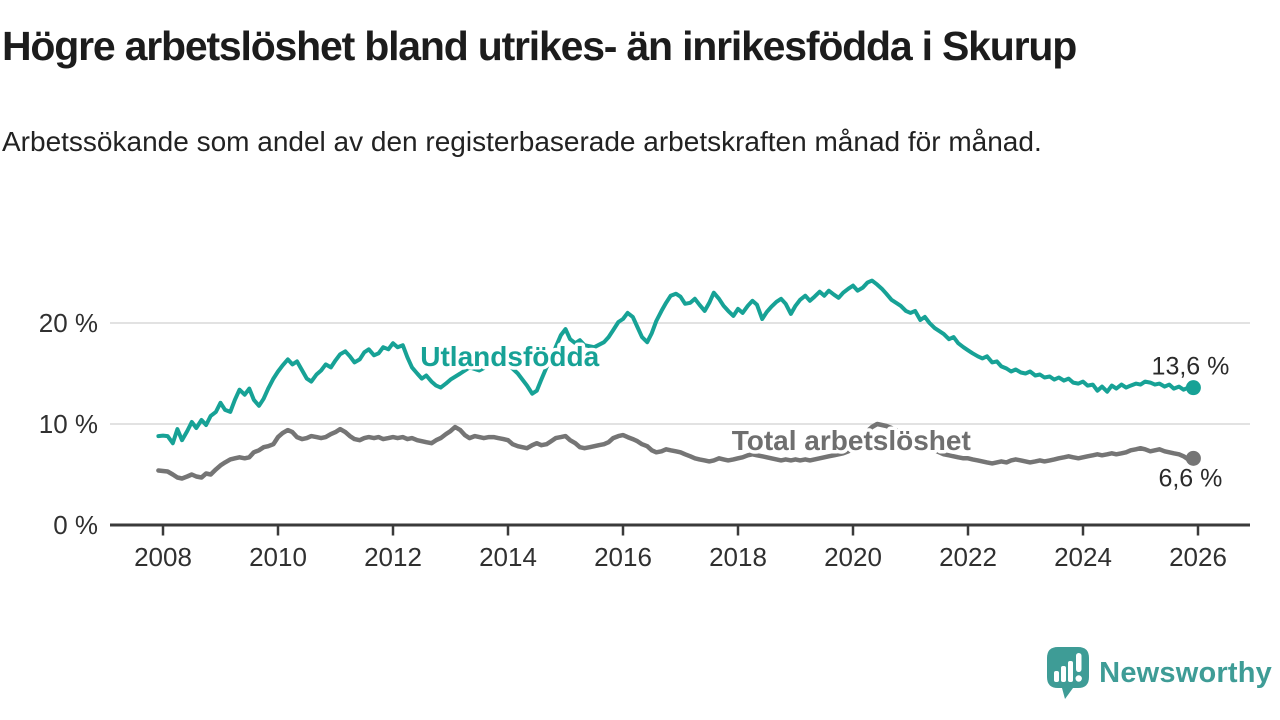 The width and height of the screenshot is (1280, 720). I want to click on x-tick-label: 2022, so click(968, 557).